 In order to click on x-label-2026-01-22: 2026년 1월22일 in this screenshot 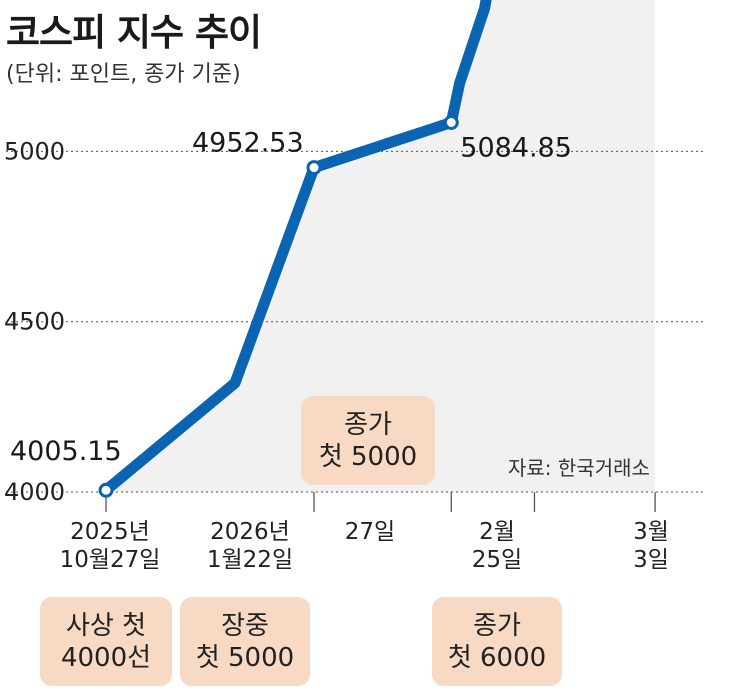, I will do `click(250, 546)`.